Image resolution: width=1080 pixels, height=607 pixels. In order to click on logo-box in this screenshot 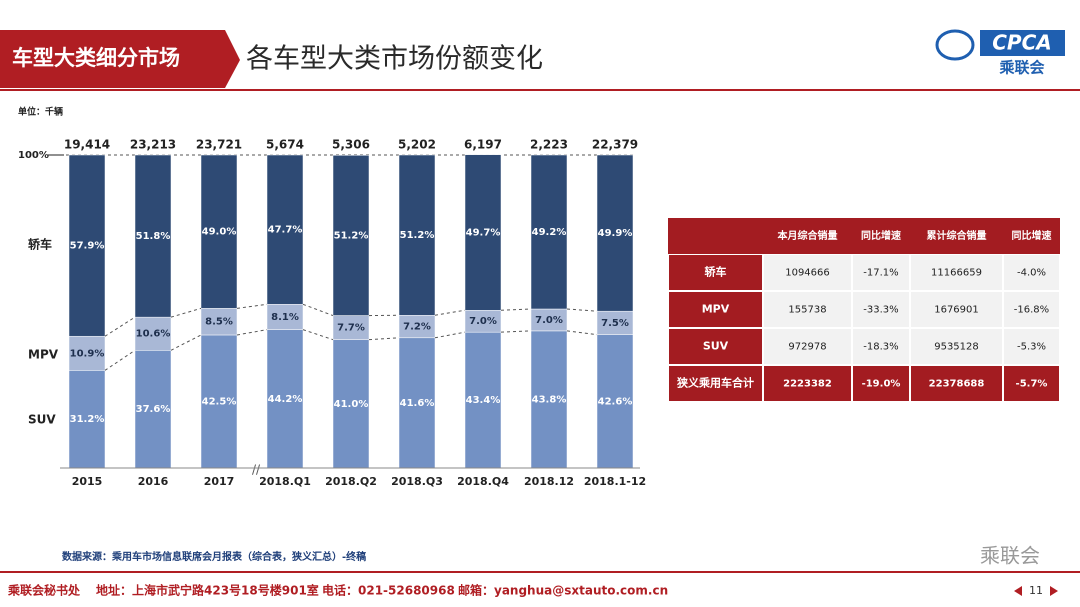, I will do `click(1022, 43)`.